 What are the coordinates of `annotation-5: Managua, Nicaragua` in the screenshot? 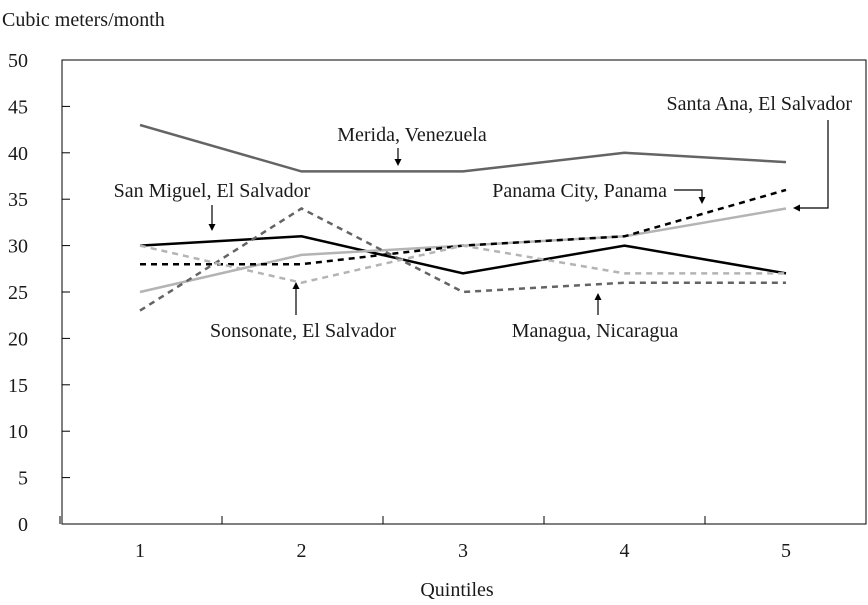 It's located at (595, 317).